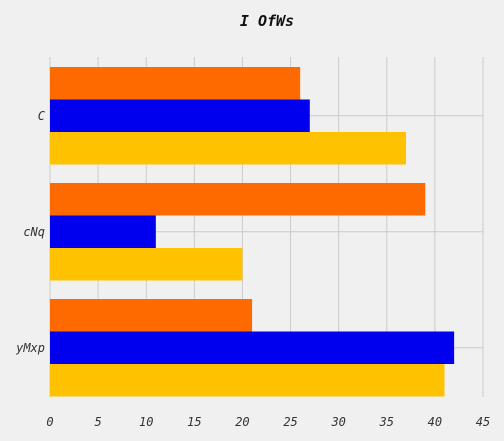 Image resolution: width=504 pixels, height=441 pixels. What do you see at coordinates (30, 348) in the screenshot?
I see `category-label-2: yMxp` at bounding box center [30, 348].